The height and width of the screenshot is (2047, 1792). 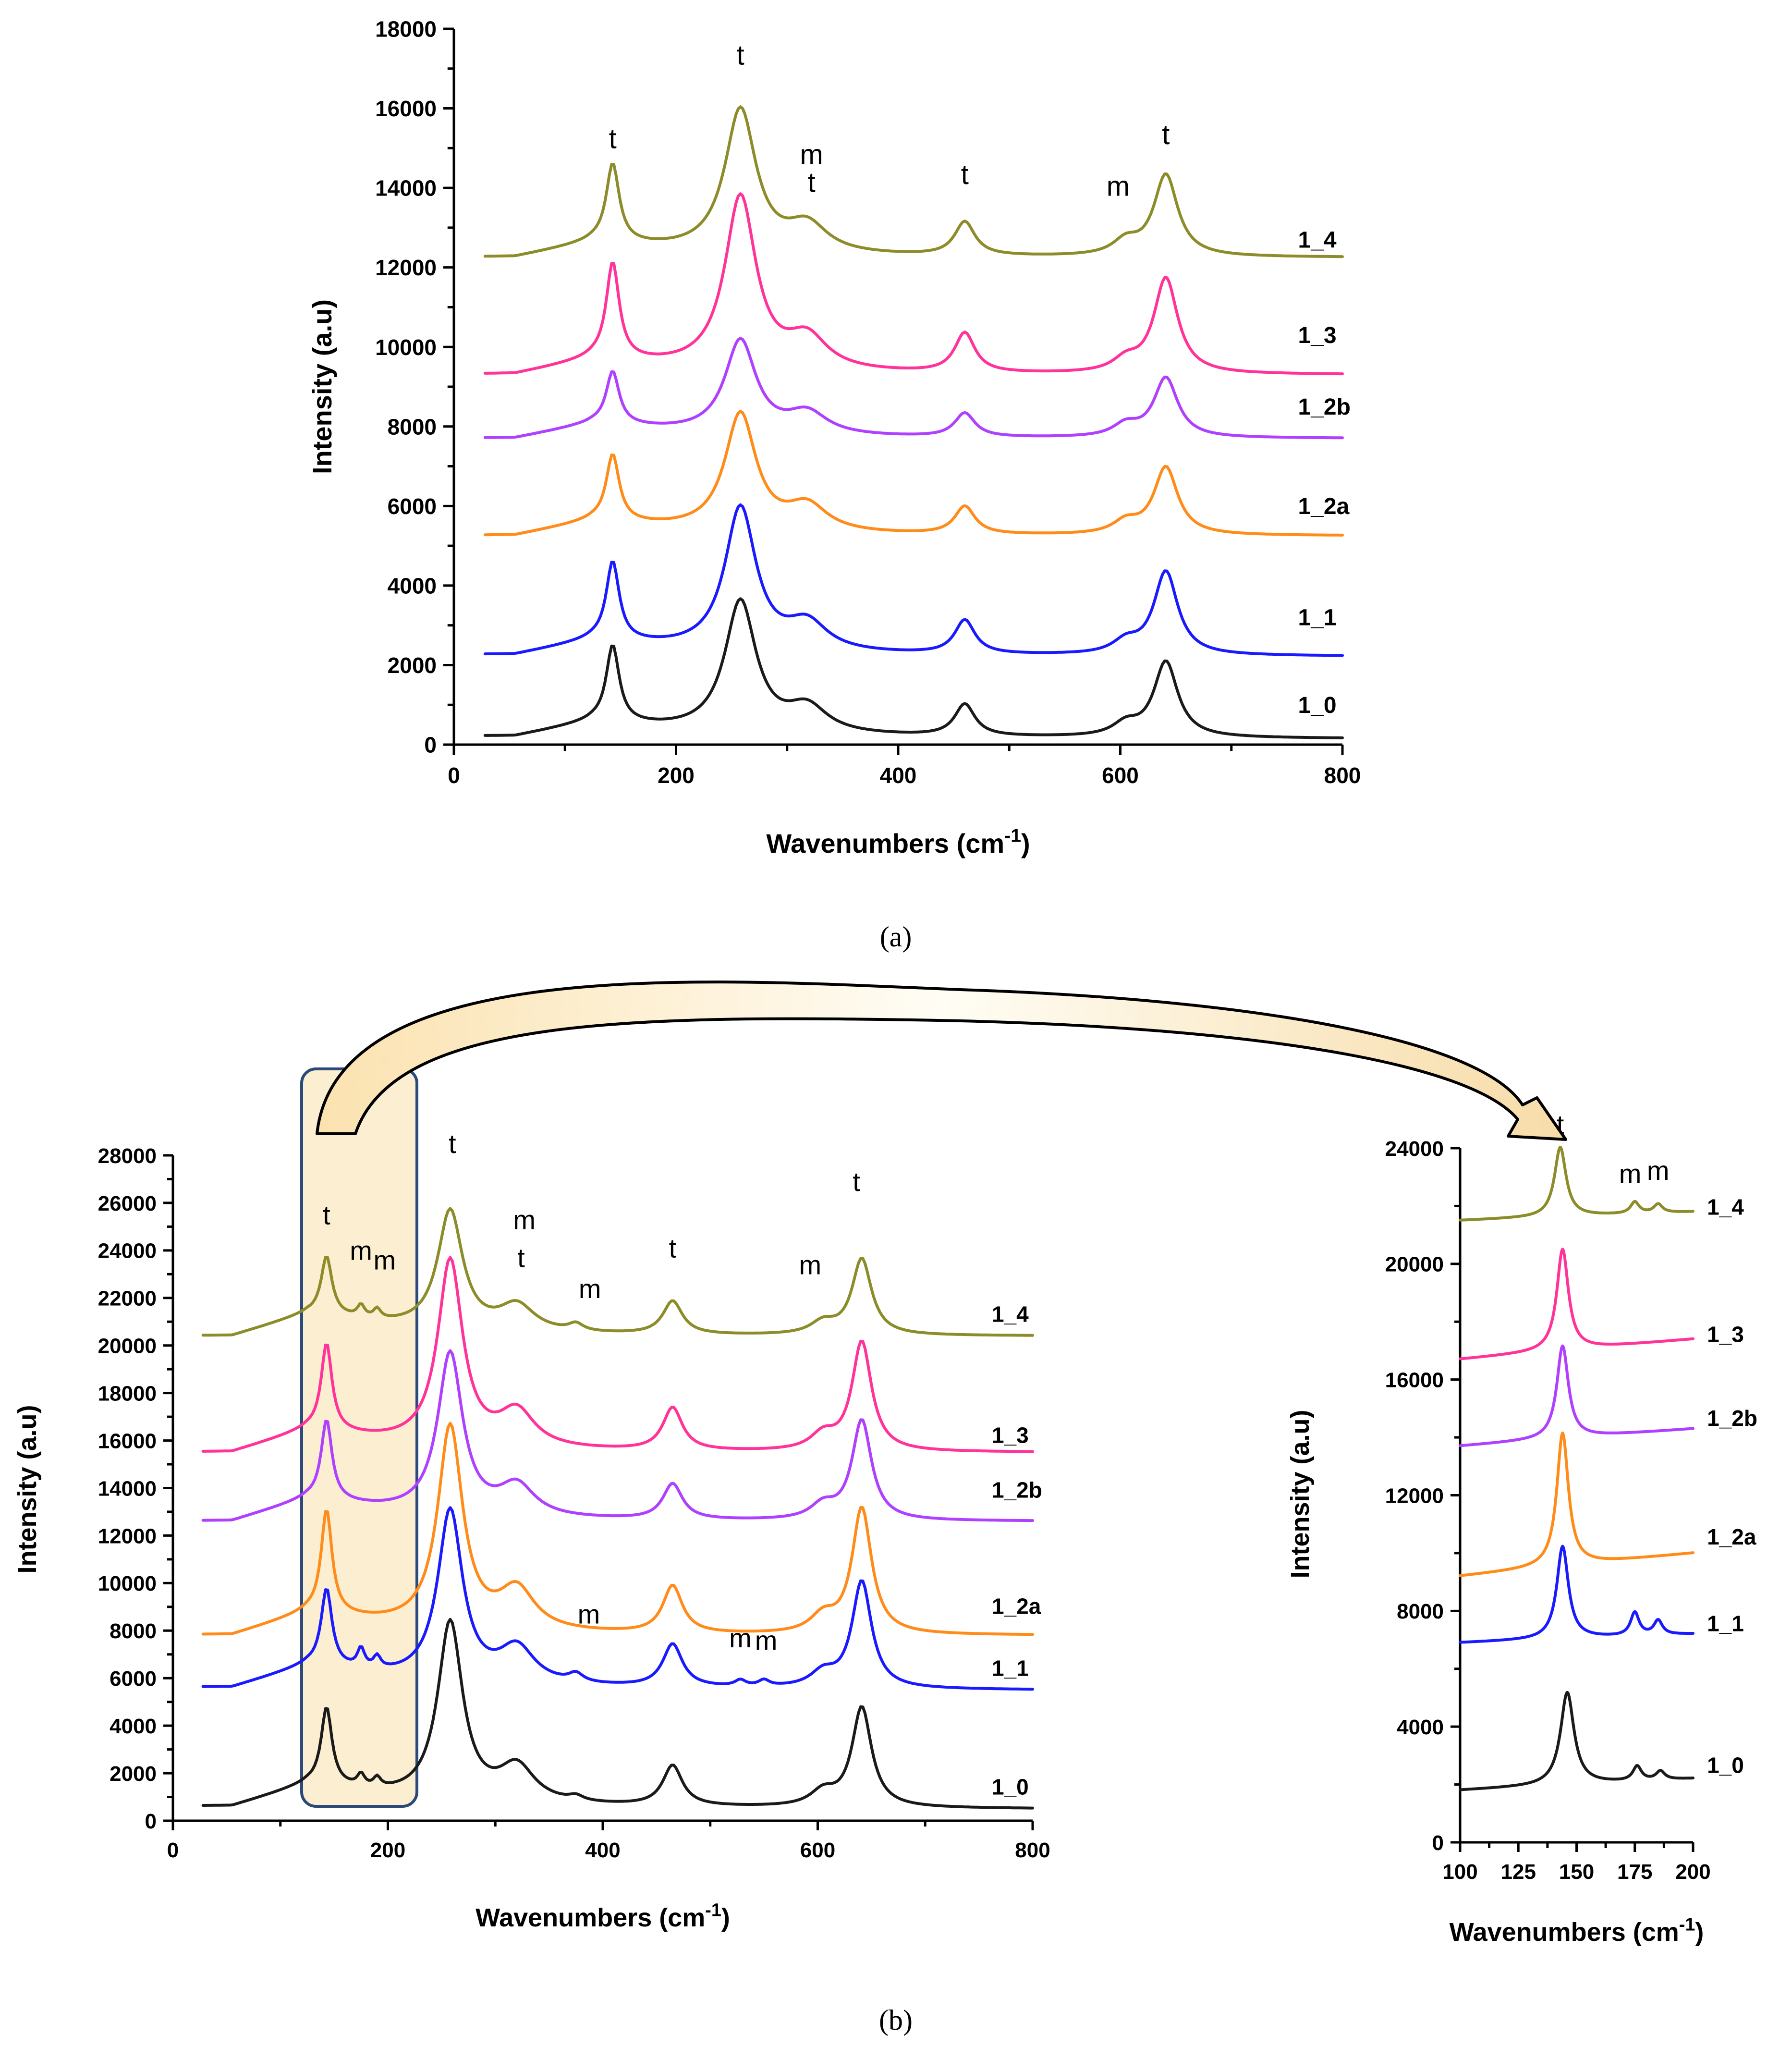 I want to click on zoom-arrow, so click(x=941, y=1061).